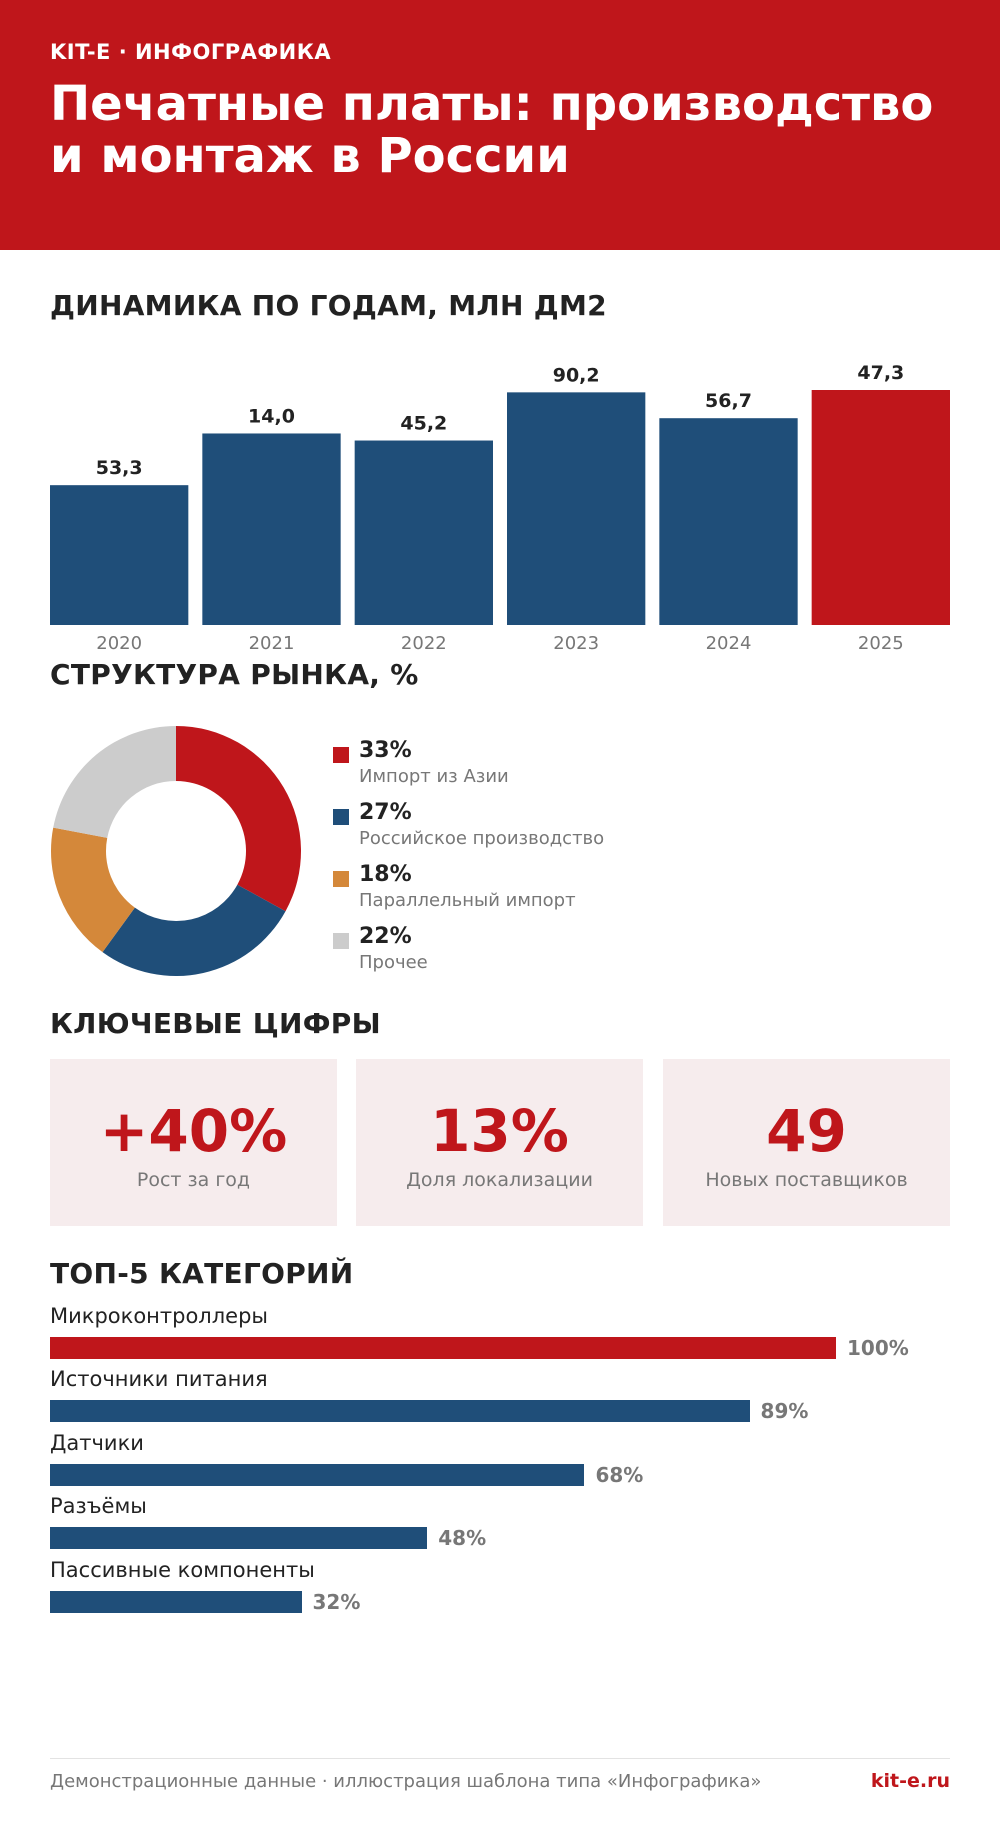 The width and height of the screenshot is (1000, 1833). I want to click on category-label: Источники питания, so click(159, 1379).